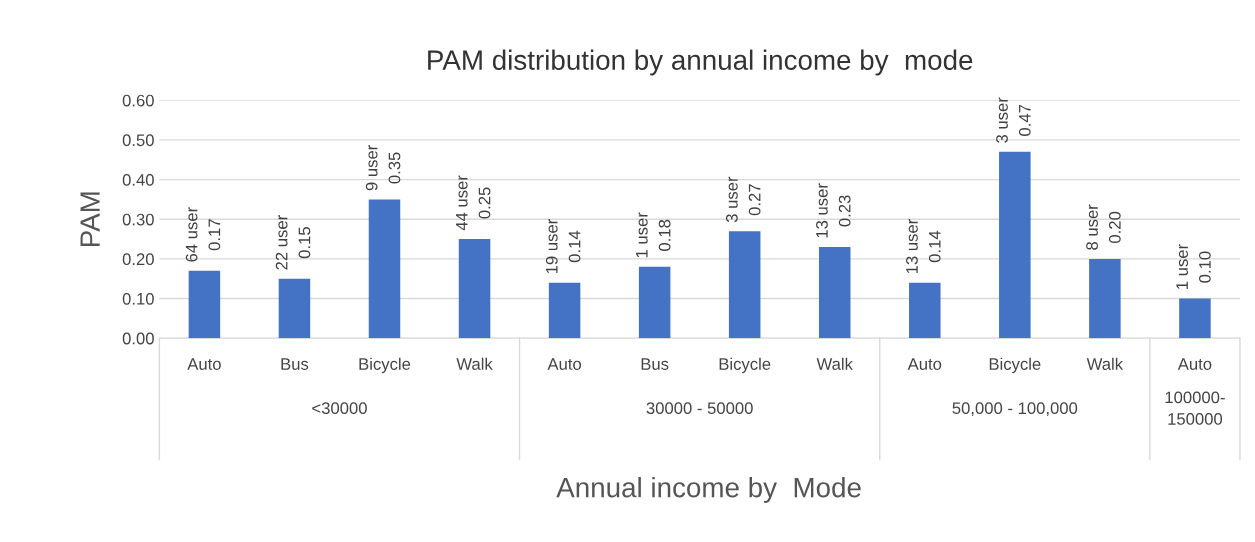 This screenshot has height=542, width=1255. I want to click on text: 30000 - 50000, so click(699, 408).